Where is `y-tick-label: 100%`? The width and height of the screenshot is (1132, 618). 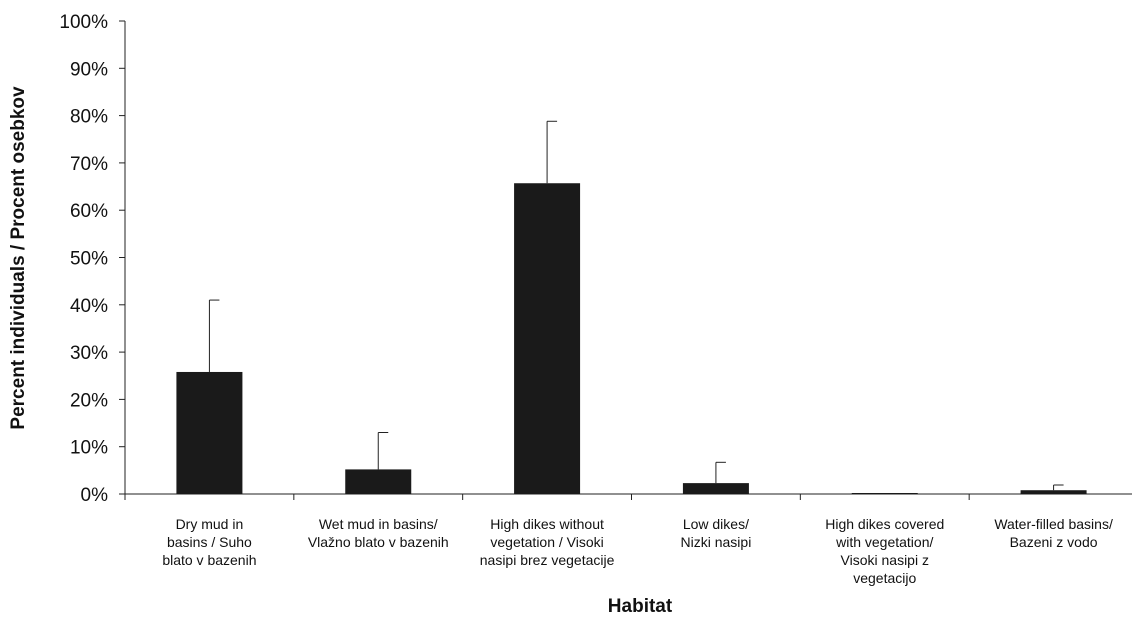
y-tick-label: 100% is located at coordinates (83, 22).